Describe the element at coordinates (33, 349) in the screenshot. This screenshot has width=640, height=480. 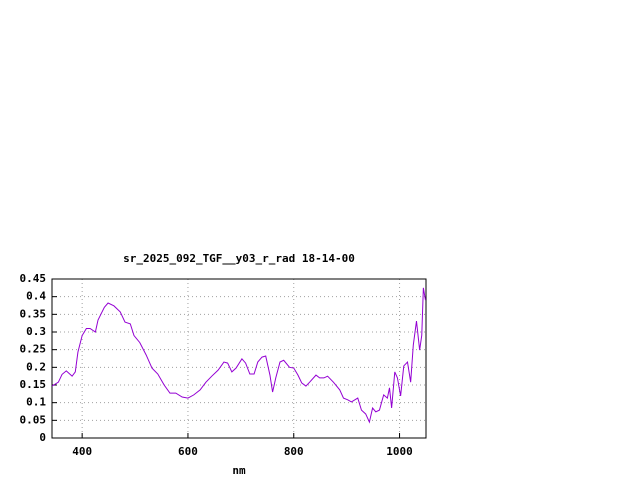
I see `y-tick-label: 0.25` at that location.